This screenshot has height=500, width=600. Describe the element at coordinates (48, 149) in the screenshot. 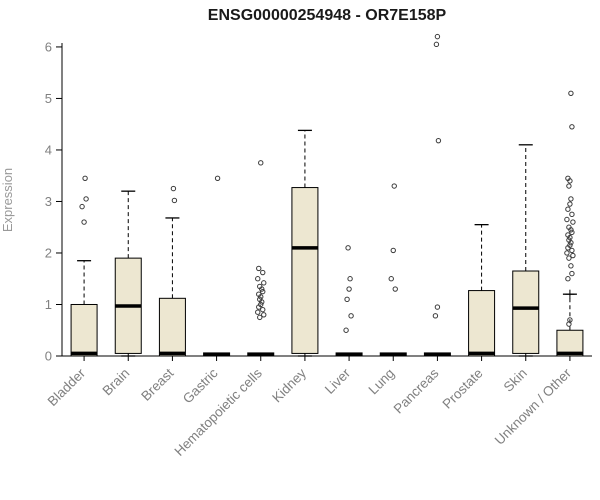

I see `y-tick-label: 4` at that location.